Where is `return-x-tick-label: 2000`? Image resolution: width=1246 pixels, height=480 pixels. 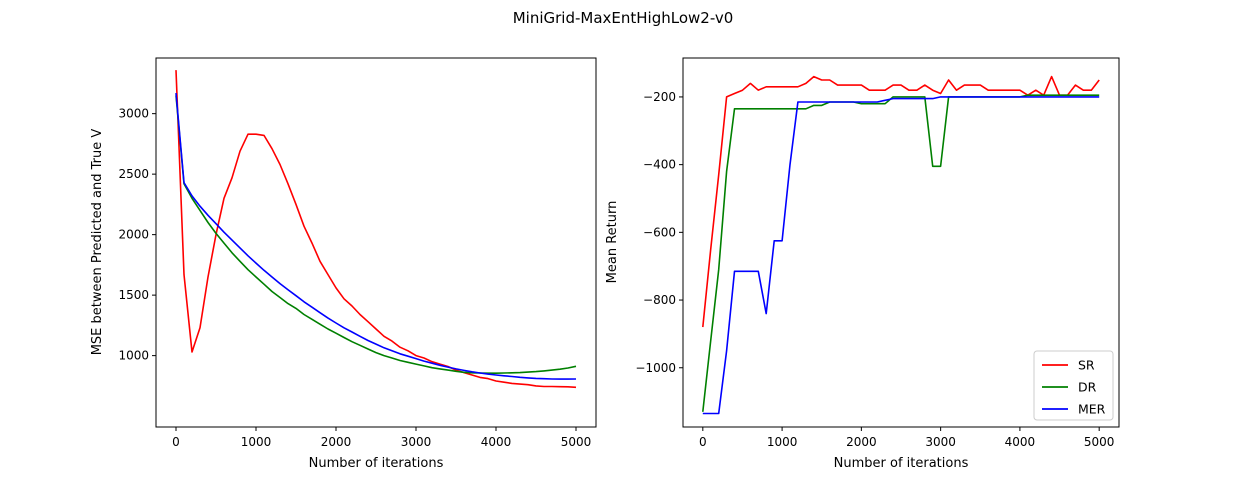
return-x-tick-label: 2000 is located at coordinates (861, 442).